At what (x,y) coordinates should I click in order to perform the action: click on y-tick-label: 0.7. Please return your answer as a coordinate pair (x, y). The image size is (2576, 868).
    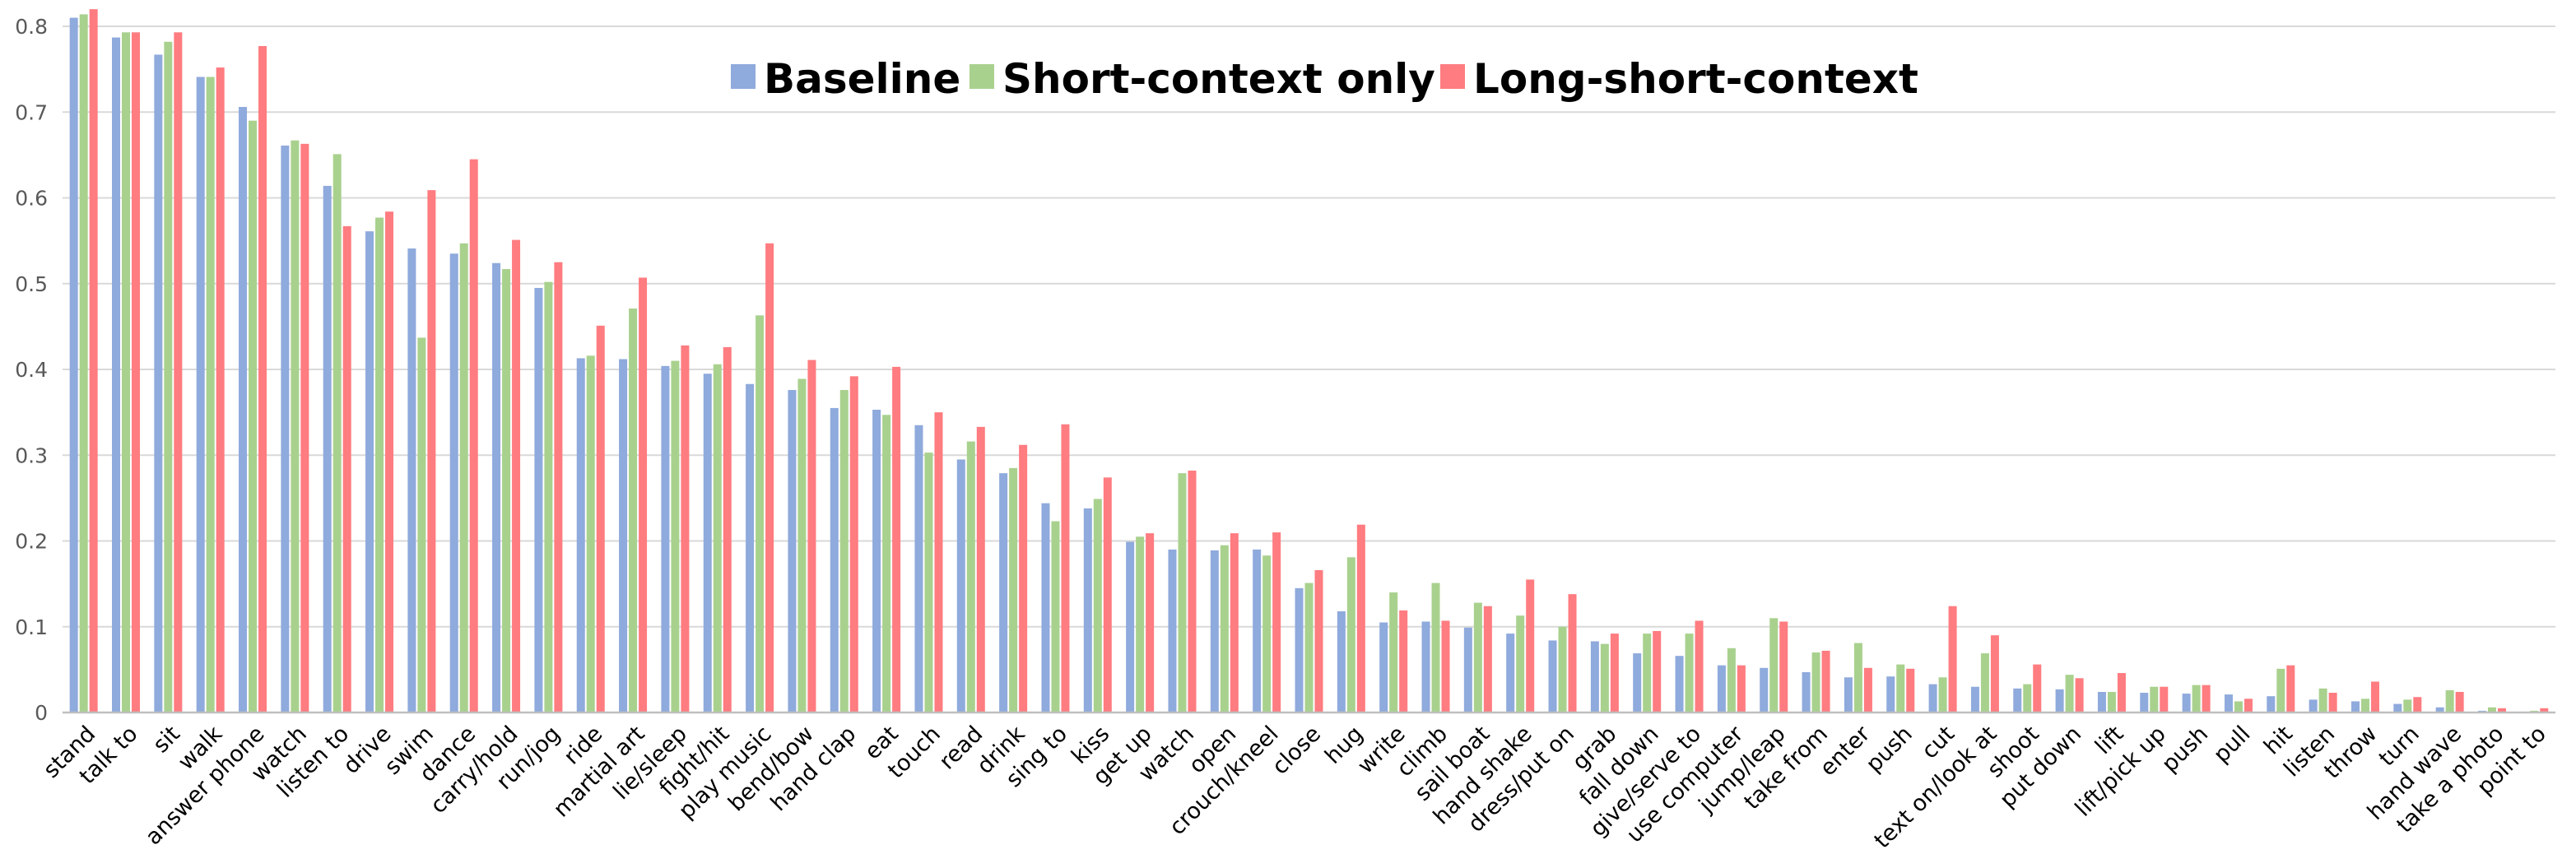
    Looking at the image, I should click on (31, 112).